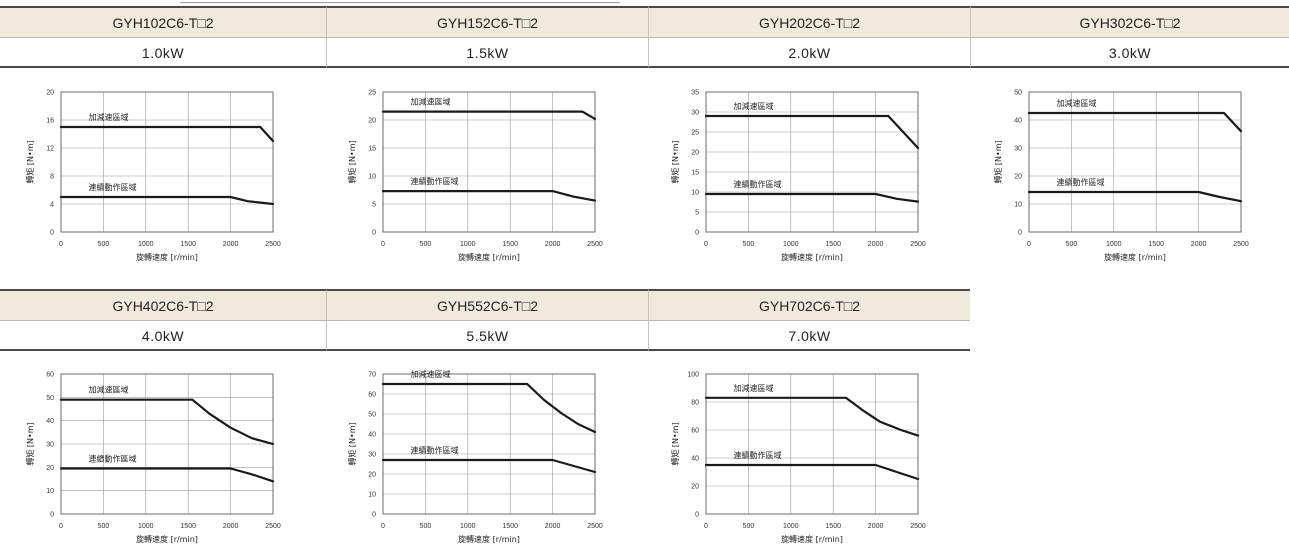 This screenshot has height=559, width=1289. What do you see at coordinates (1129, 21) in the screenshot?
I see `model-cell: GYH302C6-T□2` at bounding box center [1129, 21].